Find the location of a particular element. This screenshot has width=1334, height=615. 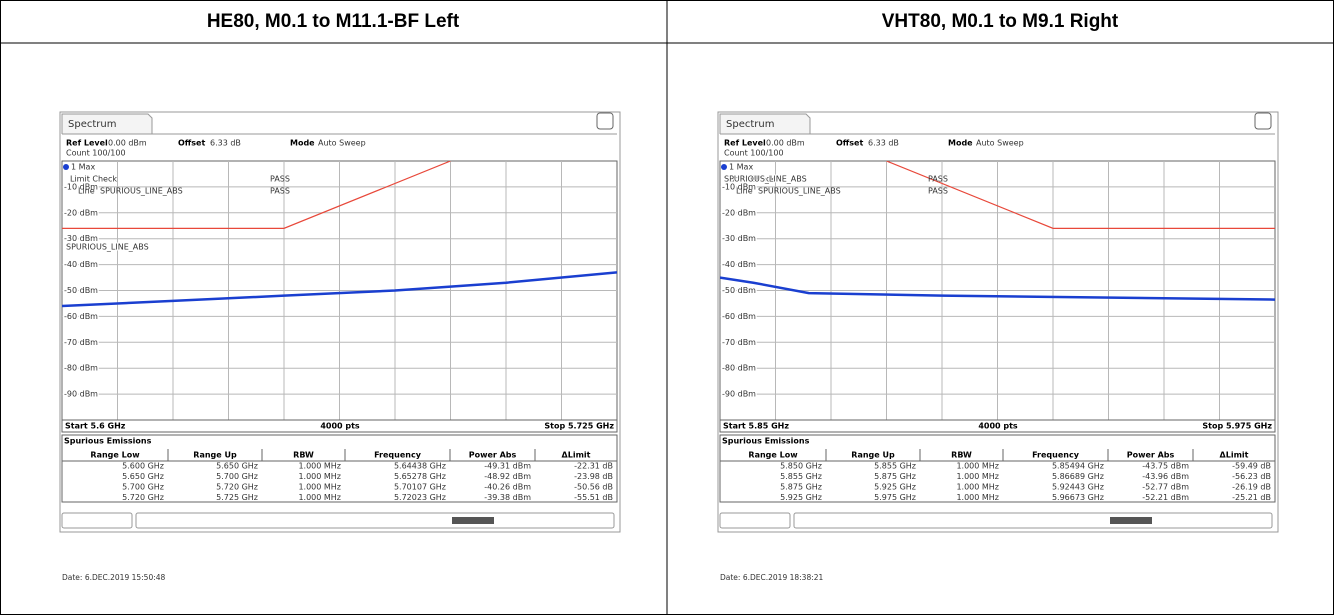

table-cell: -26.19 dB is located at coordinates (1251, 487).